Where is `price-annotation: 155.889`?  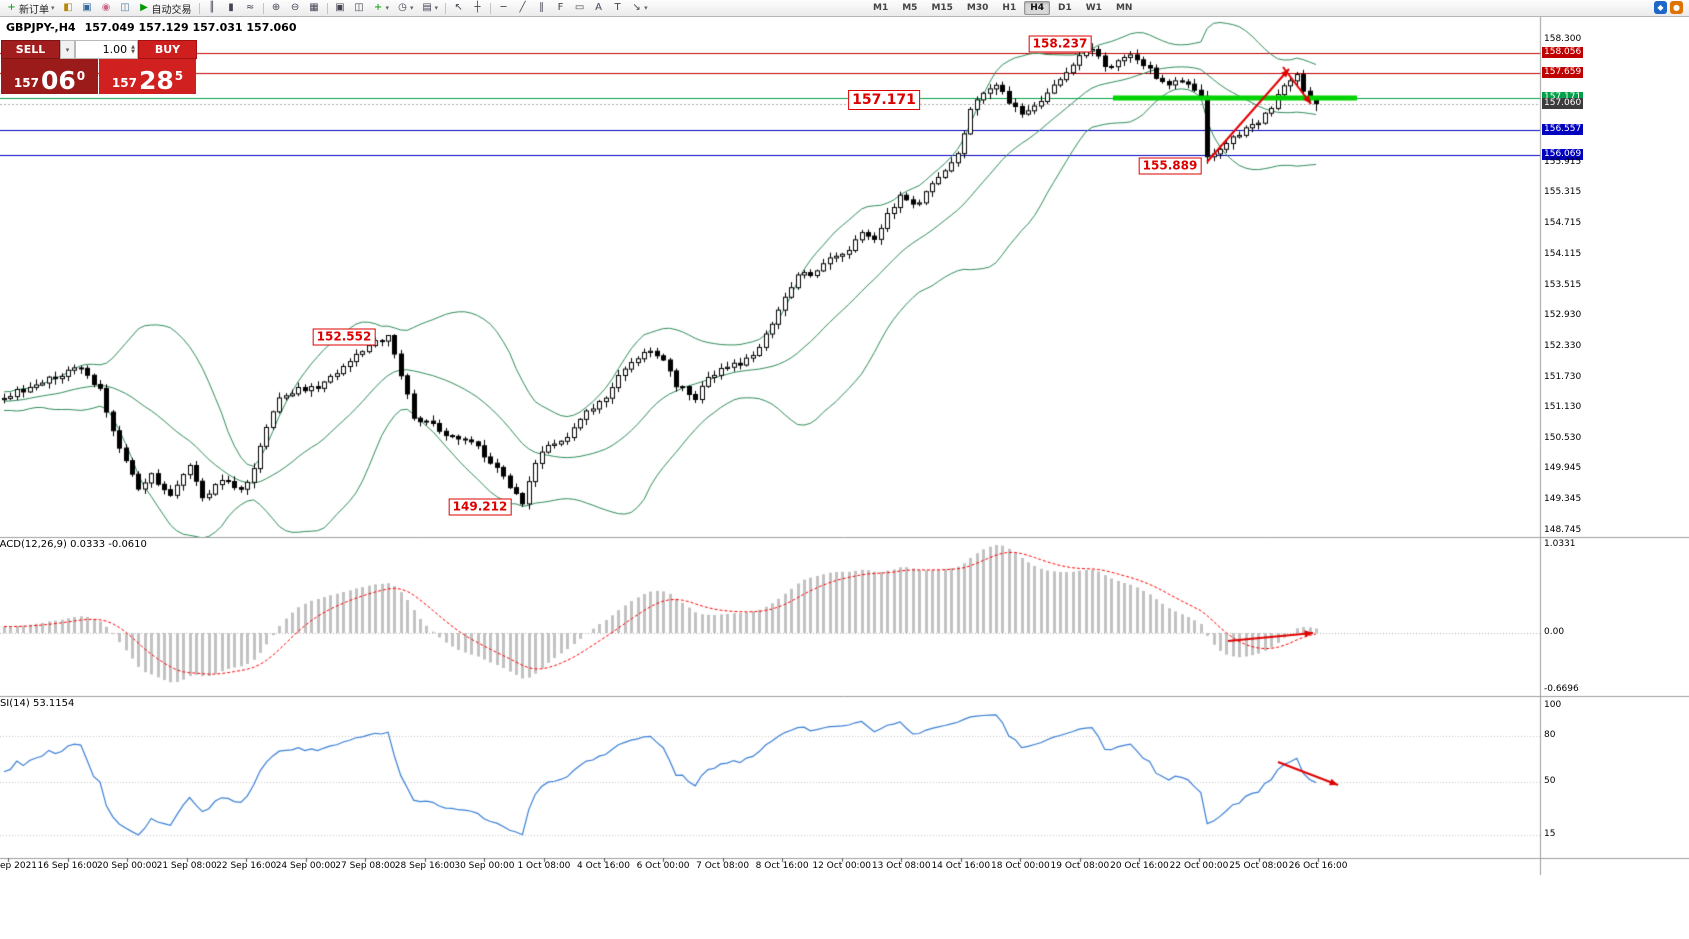 price-annotation: 155.889 is located at coordinates (1170, 166).